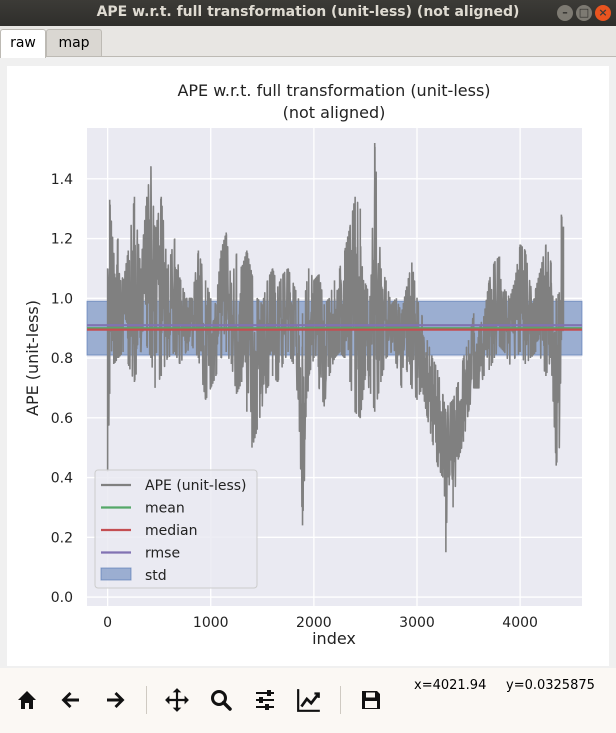  I want to click on pan-move-icon, so click(177, 700).